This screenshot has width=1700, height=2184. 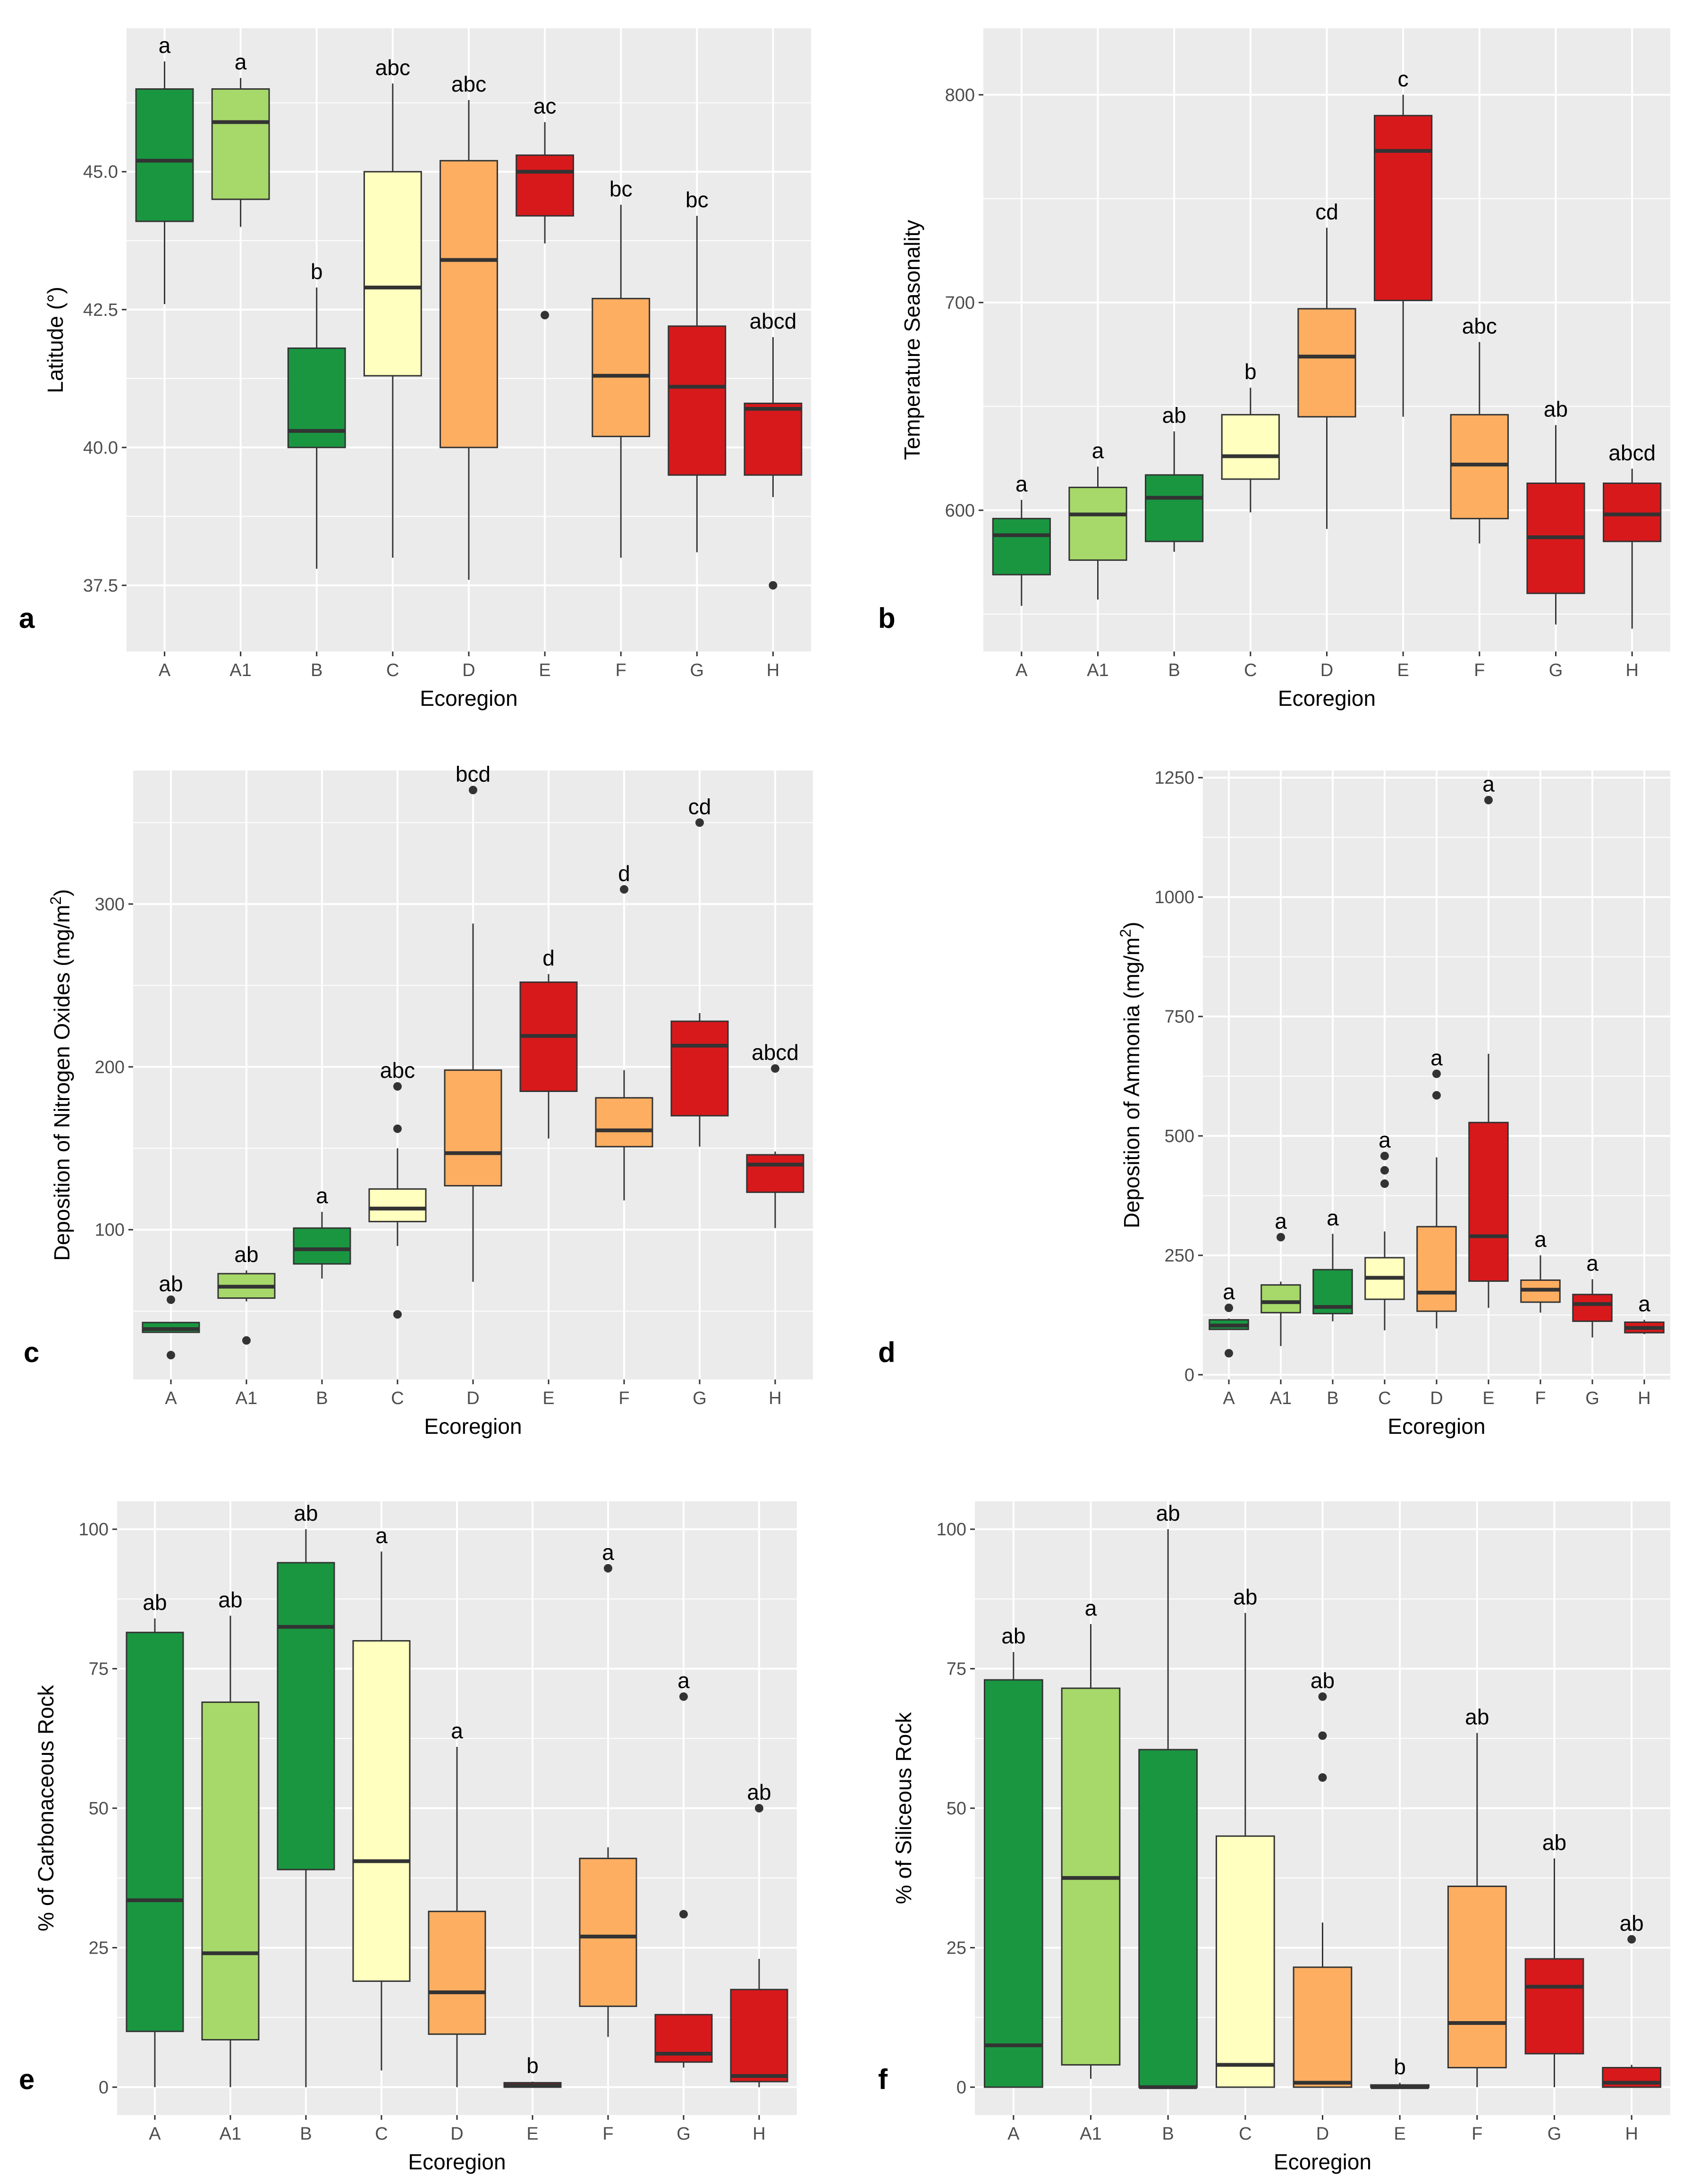 What do you see at coordinates (1179, 1256) in the screenshot?
I see `y-tick-label: 250` at bounding box center [1179, 1256].